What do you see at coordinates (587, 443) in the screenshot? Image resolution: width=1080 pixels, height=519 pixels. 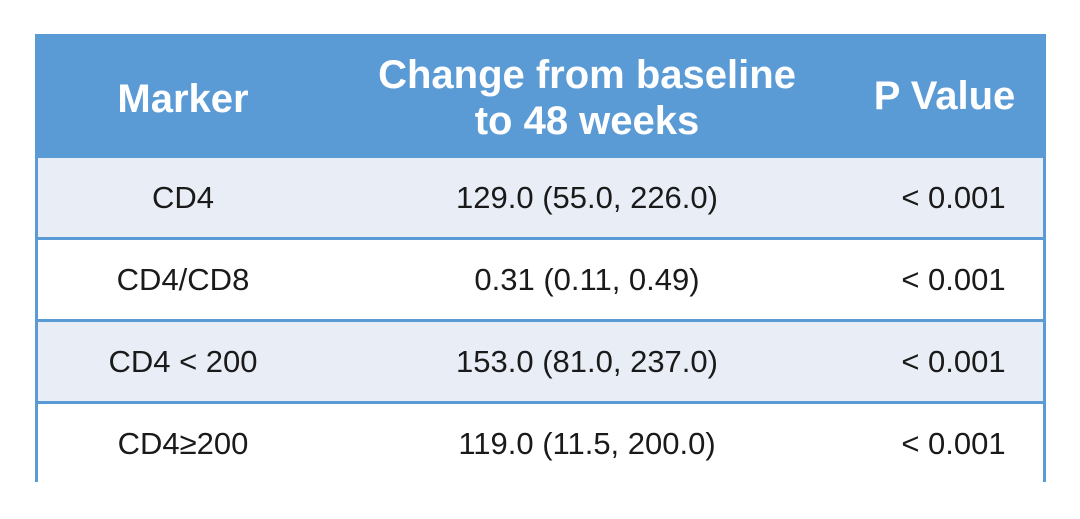 I see `cell-change: 119.0 (11.5, 200.0)` at bounding box center [587, 443].